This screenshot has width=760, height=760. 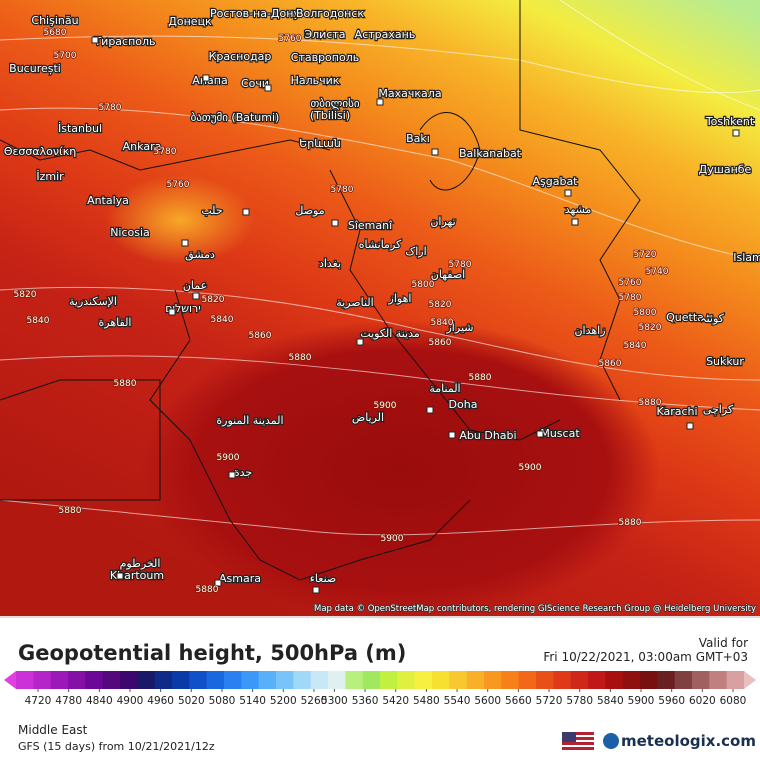 I want to click on place-label: الخرطوم, so click(x=140, y=563).